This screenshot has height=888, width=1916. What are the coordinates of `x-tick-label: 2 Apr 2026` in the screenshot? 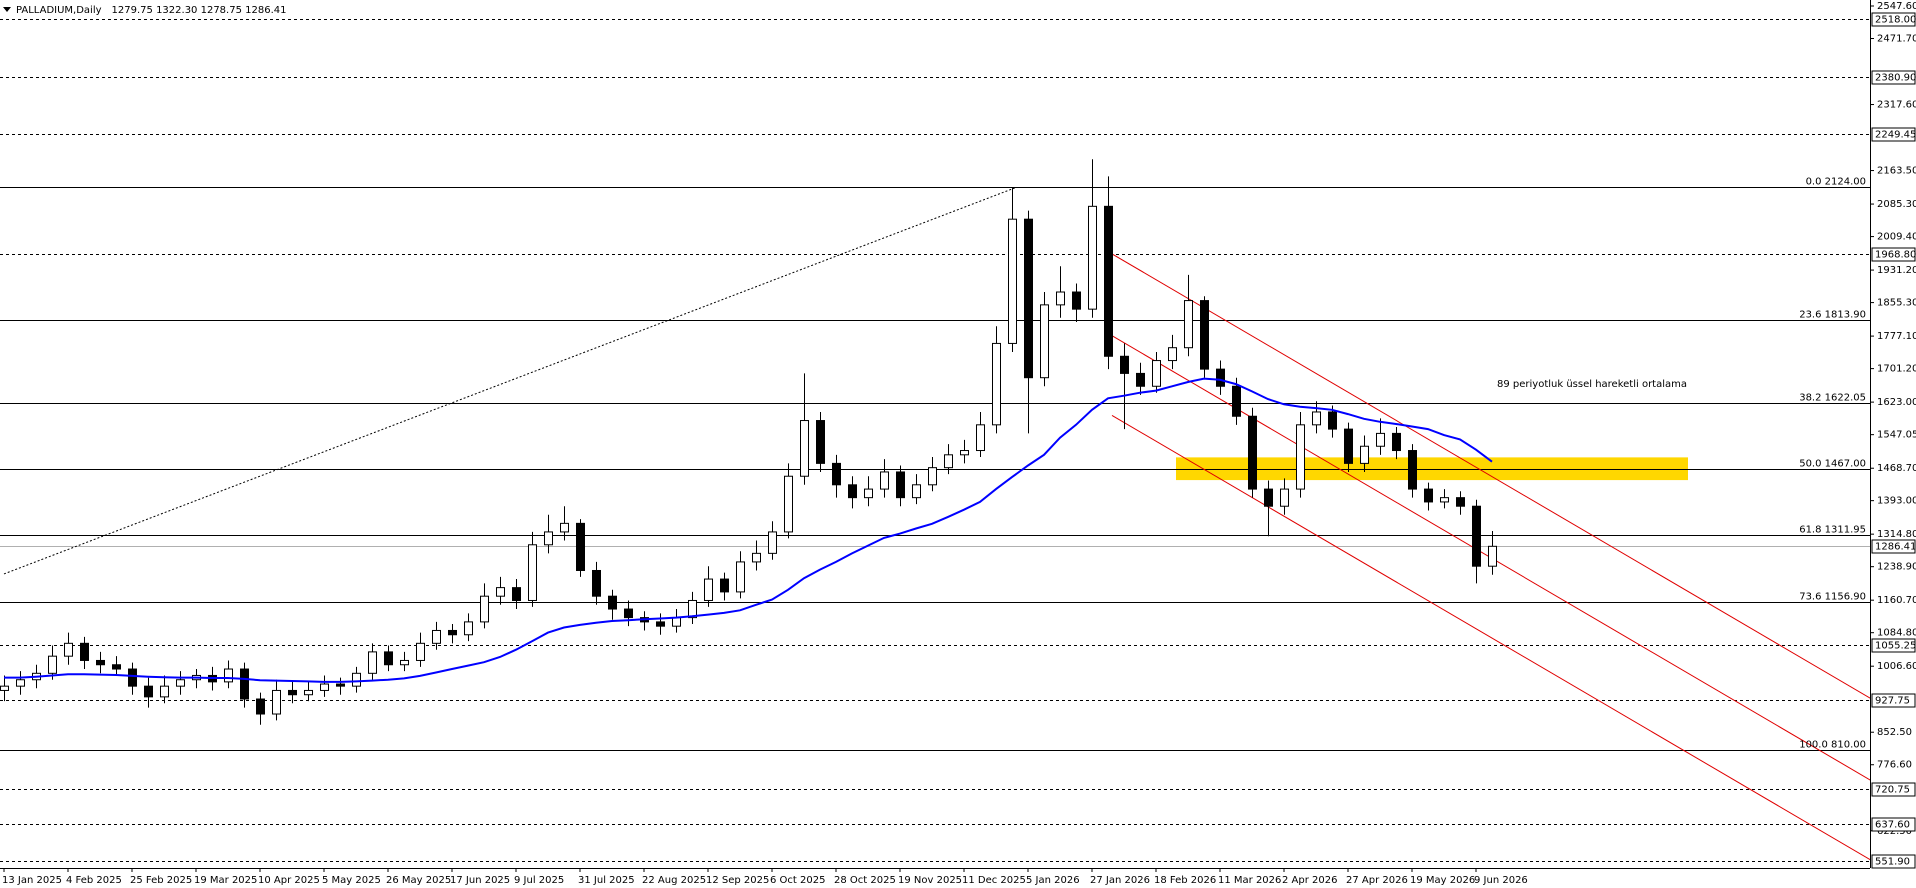 It's located at (1309, 880).